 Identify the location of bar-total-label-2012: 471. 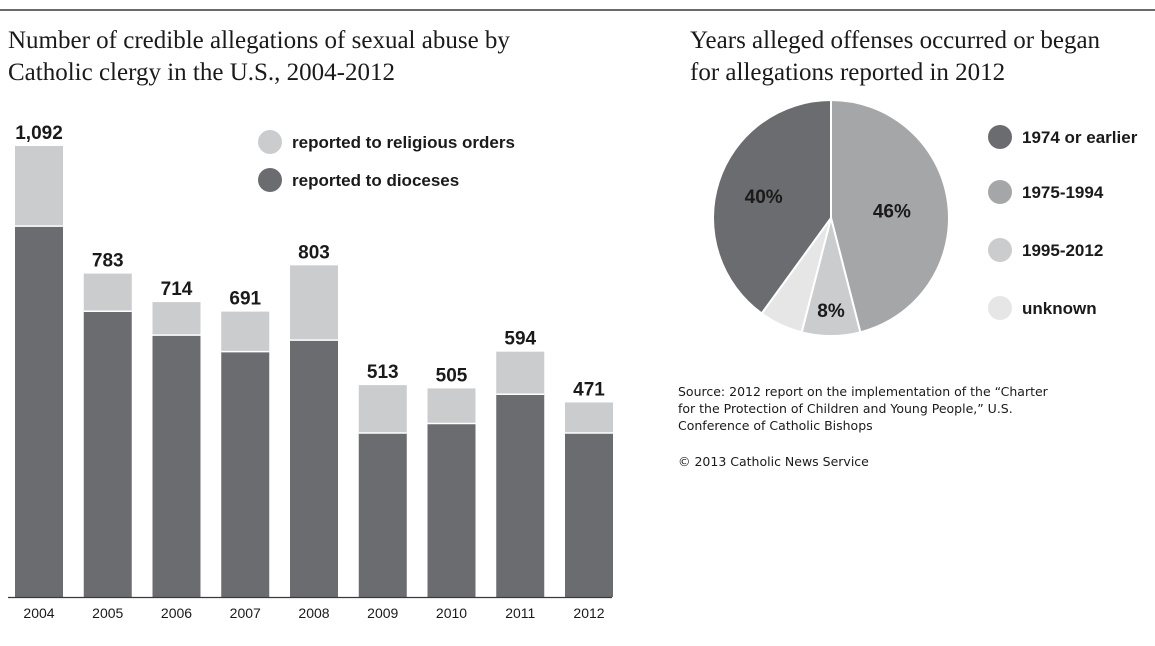
(589, 389).